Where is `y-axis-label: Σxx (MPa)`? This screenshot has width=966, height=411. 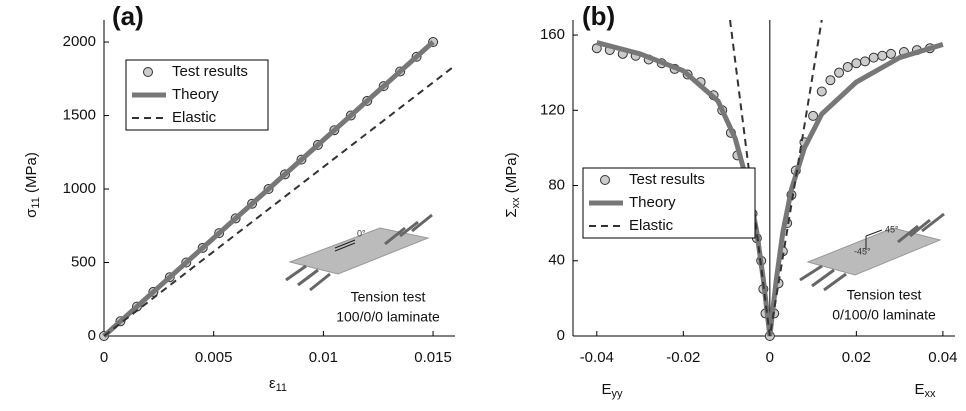
y-axis-label: Σxx (MPa) is located at coordinates (512, 184).